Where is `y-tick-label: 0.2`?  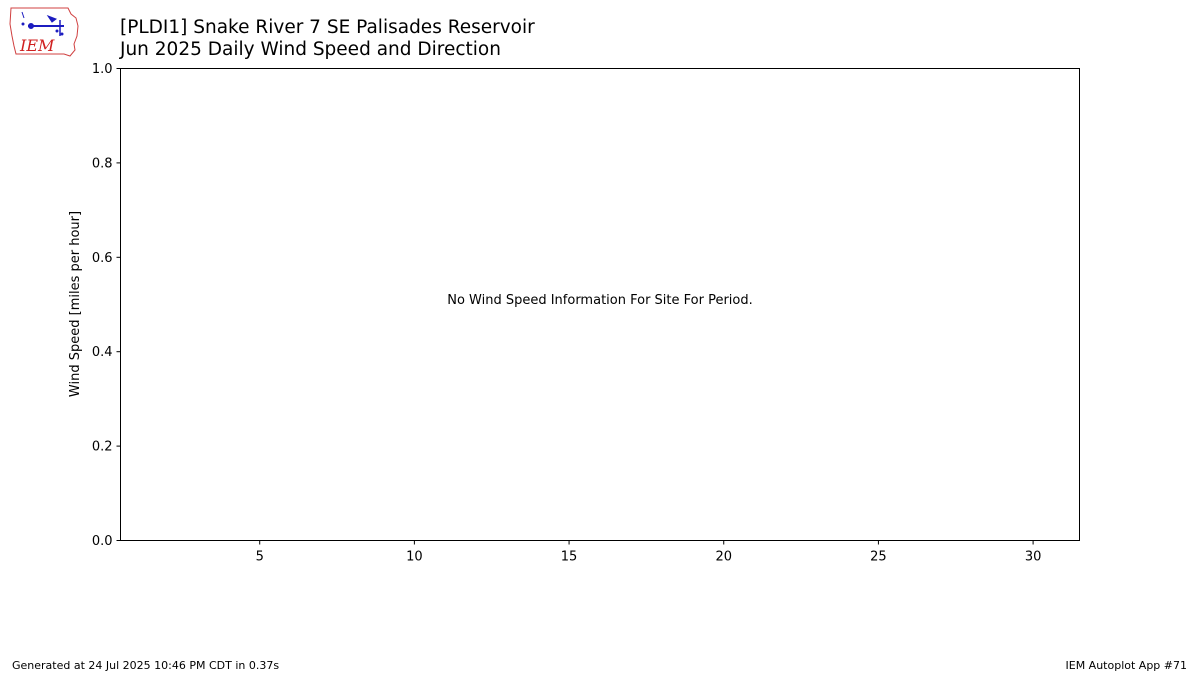
y-tick-label: 0.2 is located at coordinates (102, 447).